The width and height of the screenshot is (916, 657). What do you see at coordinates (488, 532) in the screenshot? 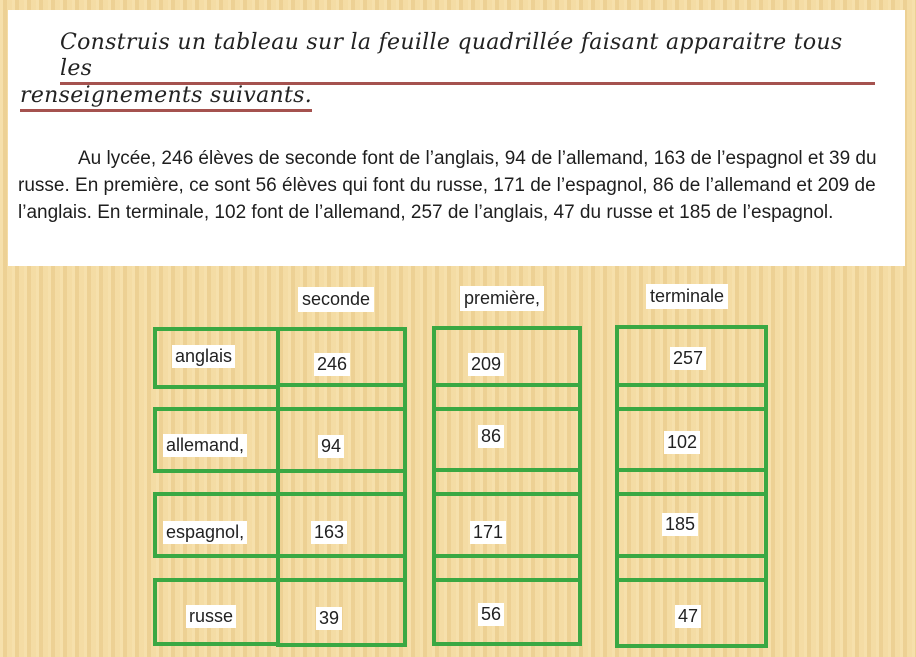
I see `value-premiere-espagnol: 171` at bounding box center [488, 532].